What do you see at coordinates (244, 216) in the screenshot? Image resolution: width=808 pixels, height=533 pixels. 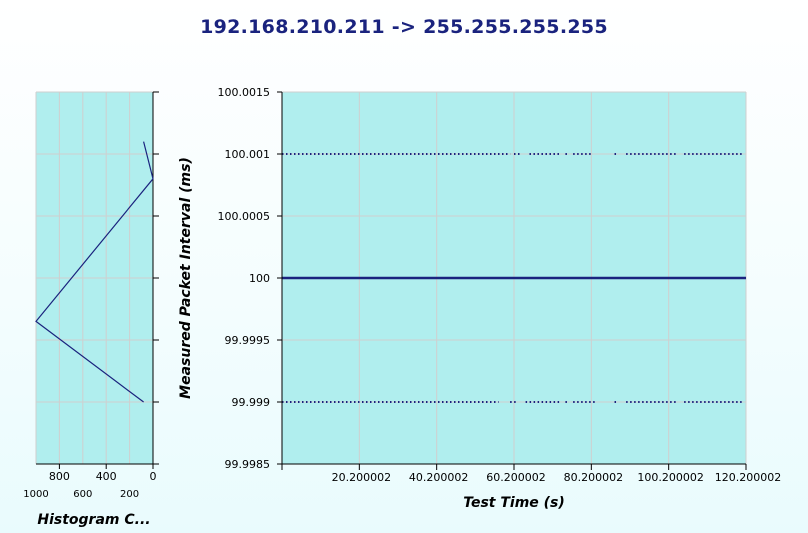 I see `y-tick-label: 100.0005` at bounding box center [244, 216].